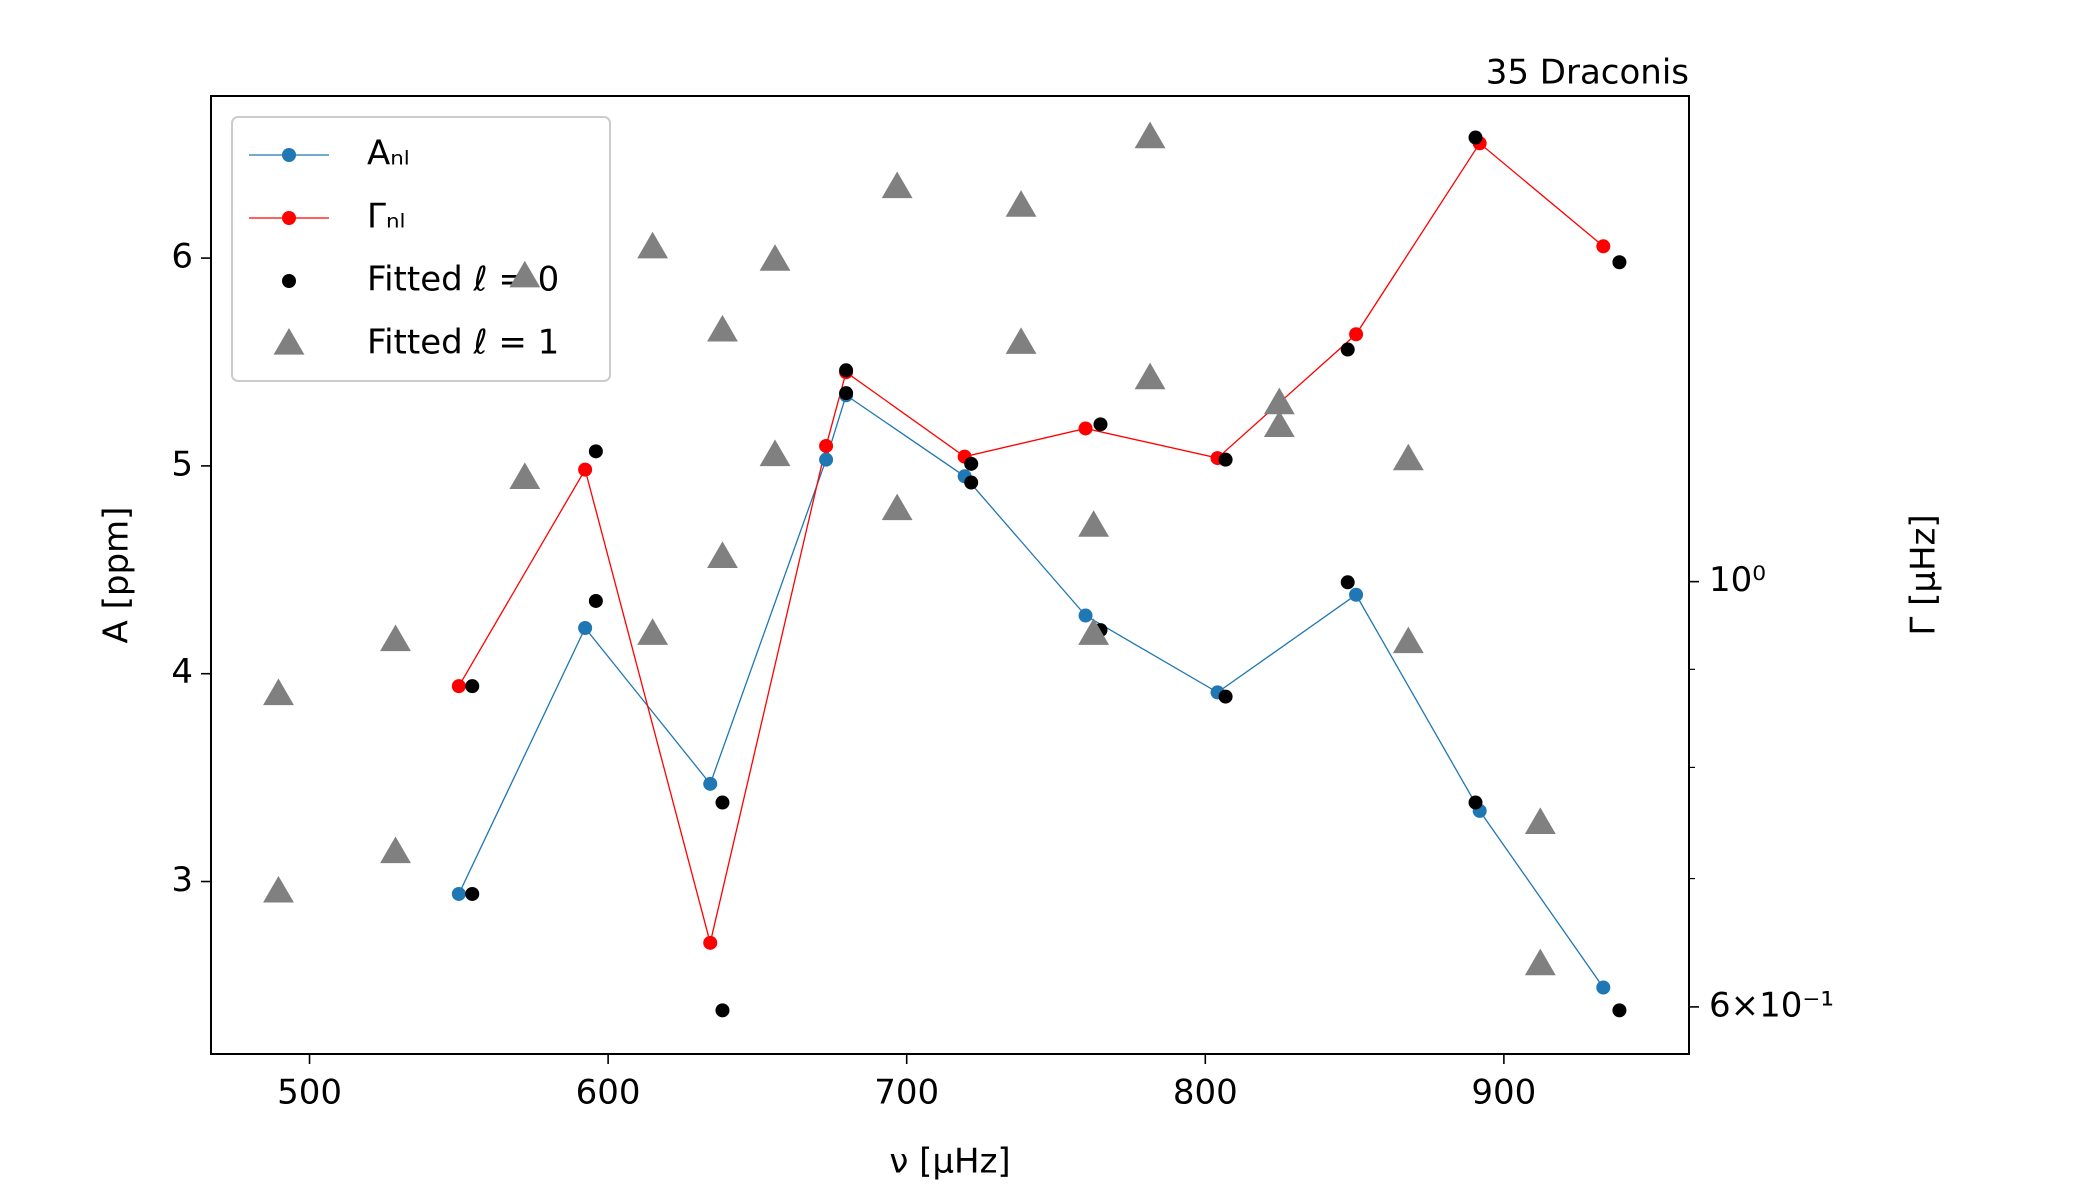 The height and width of the screenshot is (1200, 2100). What do you see at coordinates (386, 217) in the screenshot?
I see `legend-label: Γₙₗ` at bounding box center [386, 217].